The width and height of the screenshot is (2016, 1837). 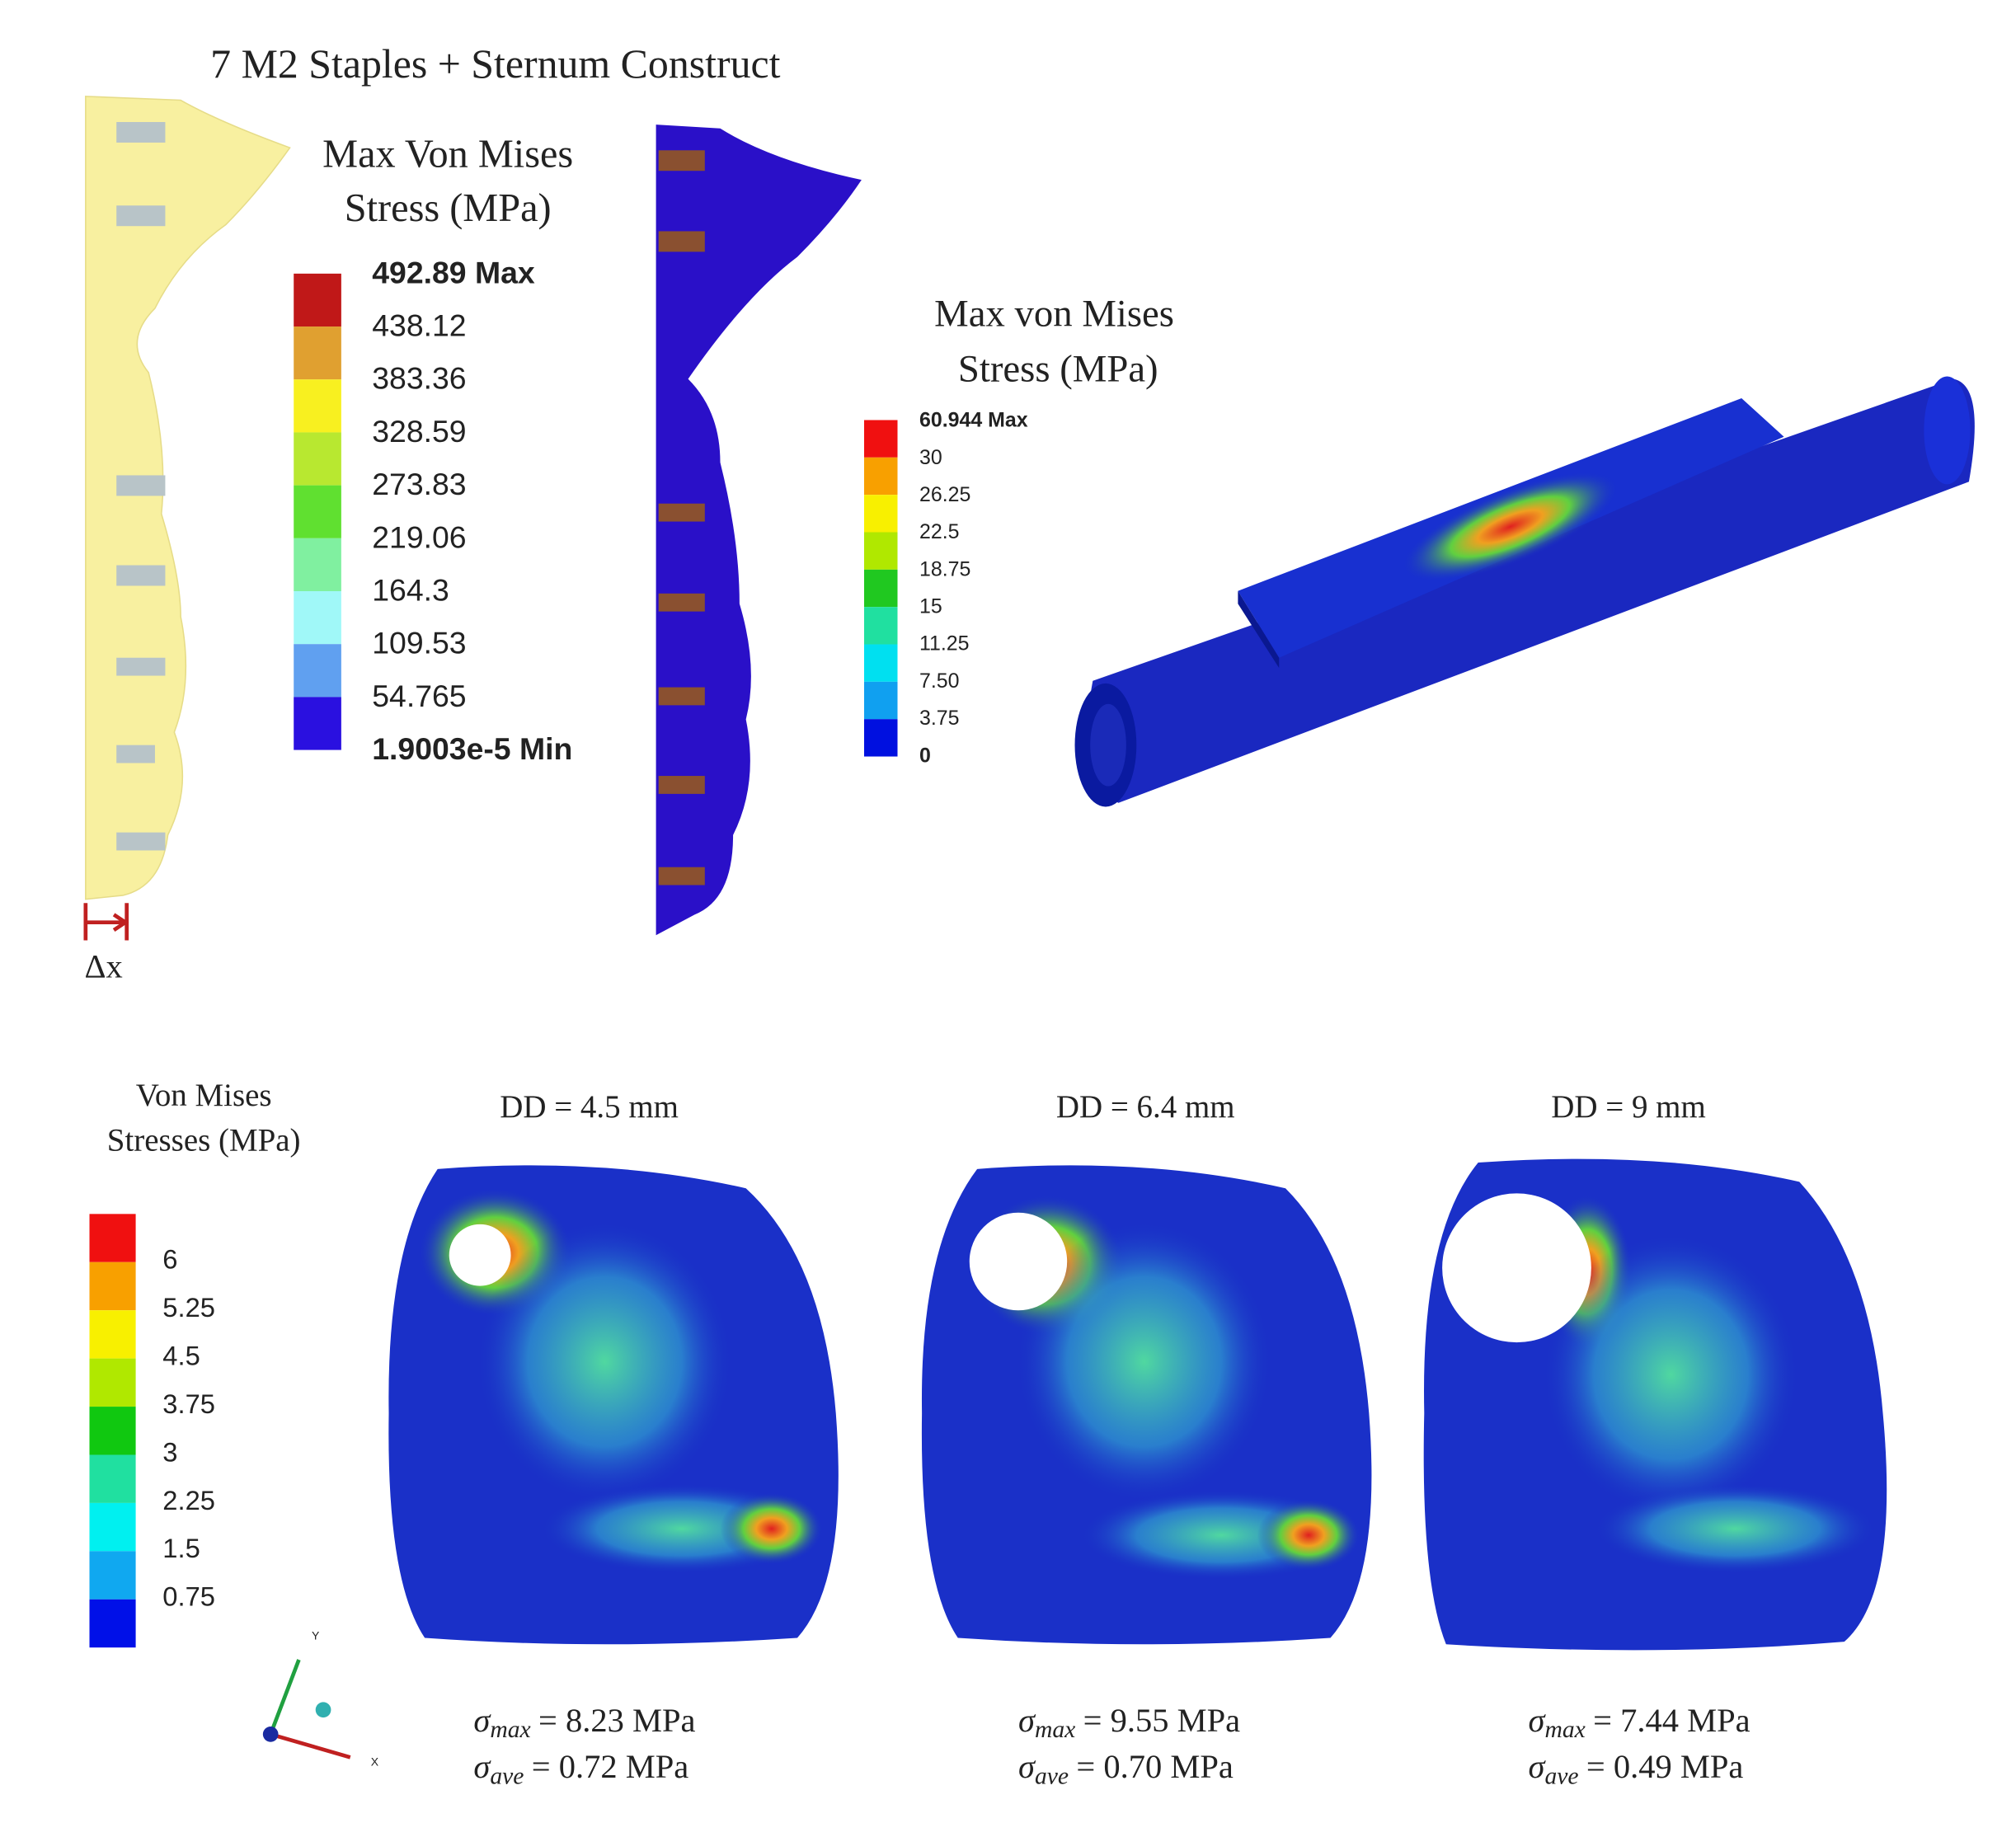 What do you see at coordinates (419, 431) in the screenshot?
I see `colorbar-label: 328.59` at bounding box center [419, 431].